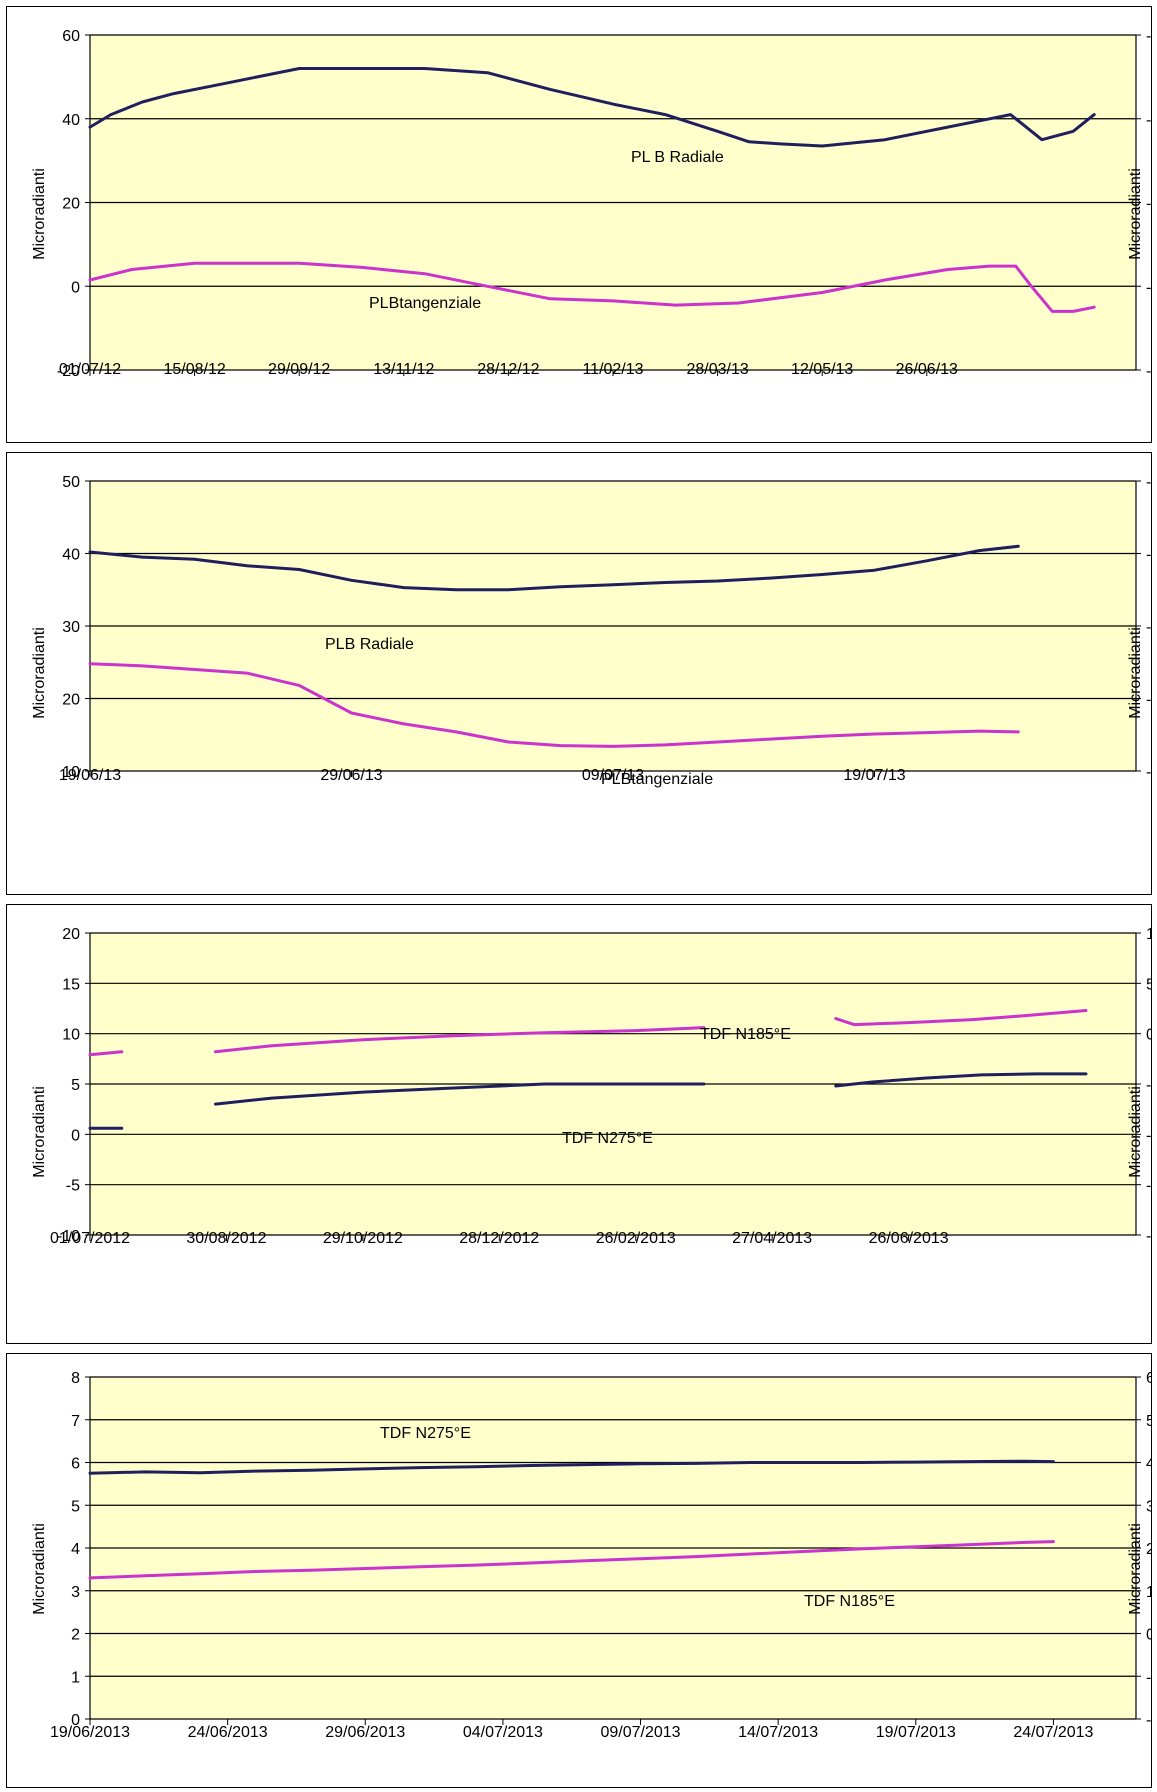 The height and width of the screenshot is (1792, 1157). Describe the element at coordinates (874, 775) in the screenshot. I see `x-tick-label: 19/07/13` at that location.